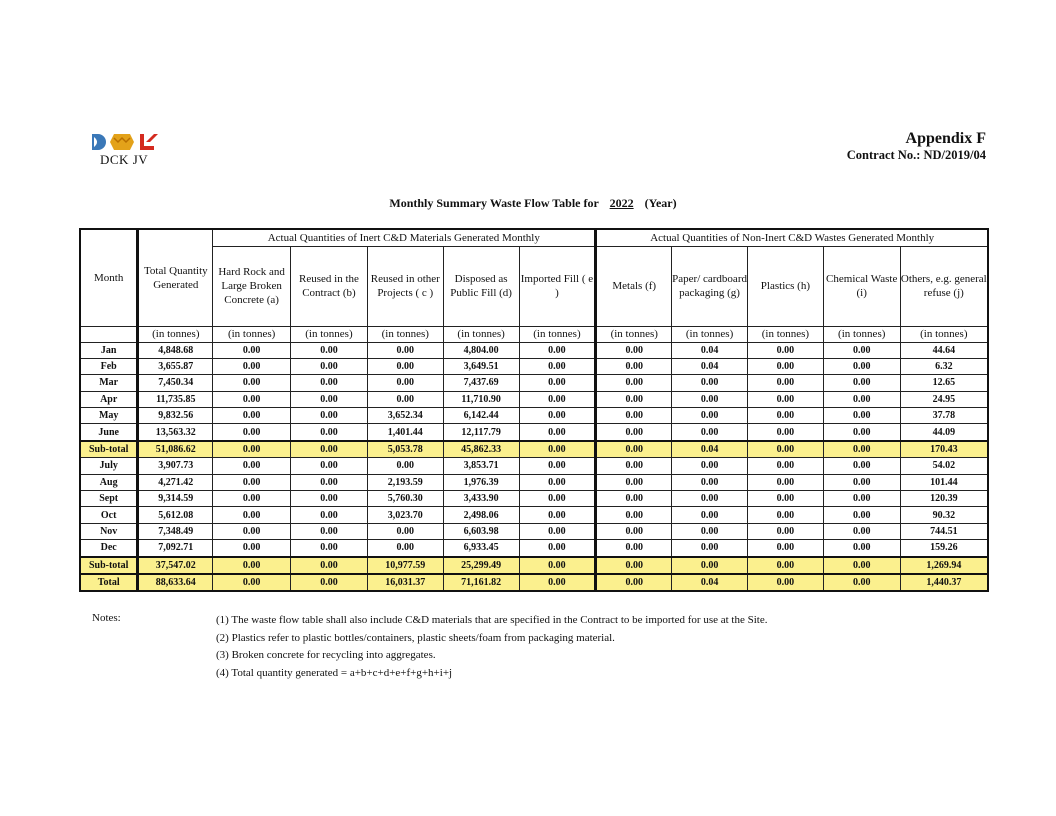 Image resolution: width=1056 pixels, height=816 pixels. I want to click on col-a: Hard Rock and Large Broken Concrete (a), so click(252, 286).